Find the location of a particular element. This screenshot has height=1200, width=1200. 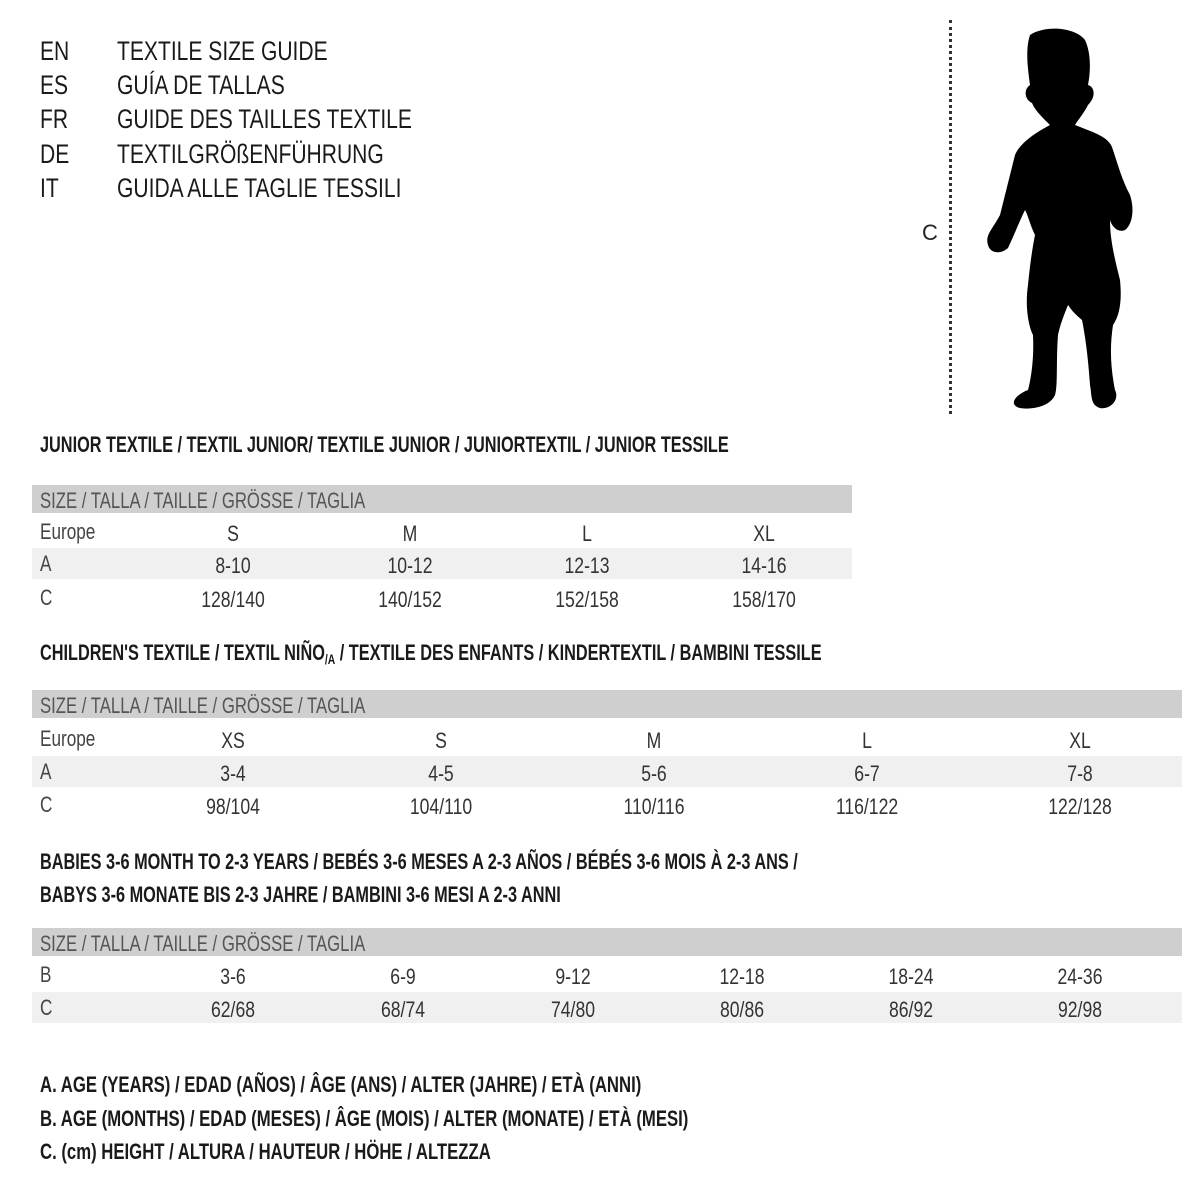

table-cell: 24-36 is located at coordinates (1080, 976).